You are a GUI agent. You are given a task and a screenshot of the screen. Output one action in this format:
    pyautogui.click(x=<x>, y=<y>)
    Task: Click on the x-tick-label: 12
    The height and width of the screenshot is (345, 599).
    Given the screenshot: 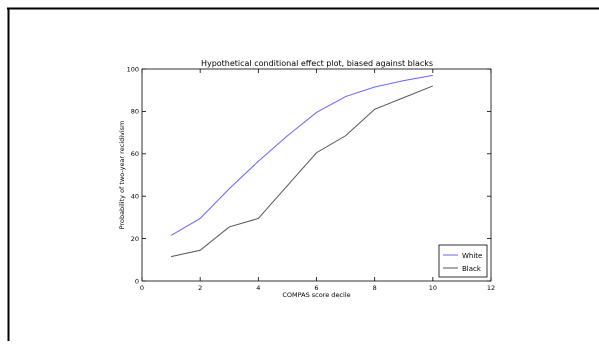 What is the action you would take?
    pyautogui.click(x=491, y=288)
    